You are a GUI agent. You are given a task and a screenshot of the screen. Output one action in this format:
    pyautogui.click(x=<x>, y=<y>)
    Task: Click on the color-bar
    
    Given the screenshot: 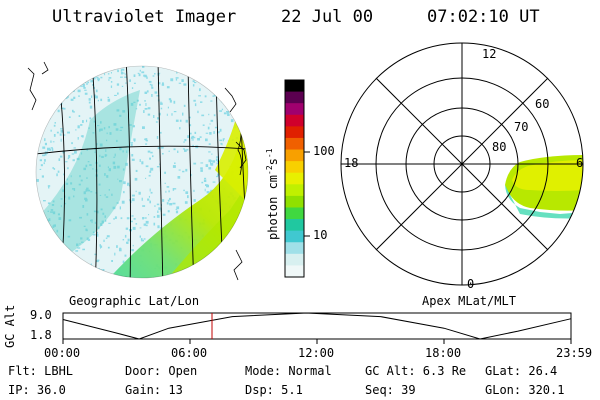 What is the action you would take?
    pyautogui.click(x=294, y=179)
    